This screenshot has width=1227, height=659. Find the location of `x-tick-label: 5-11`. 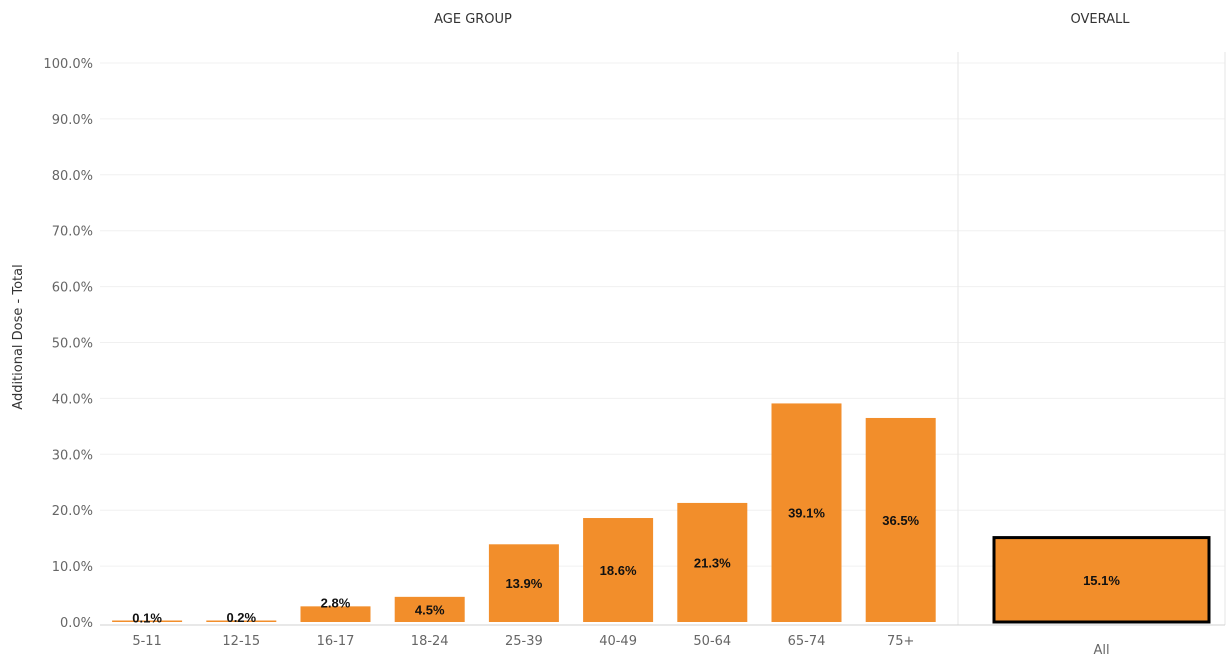

x-tick-label: 5-11 is located at coordinates (147, 641).